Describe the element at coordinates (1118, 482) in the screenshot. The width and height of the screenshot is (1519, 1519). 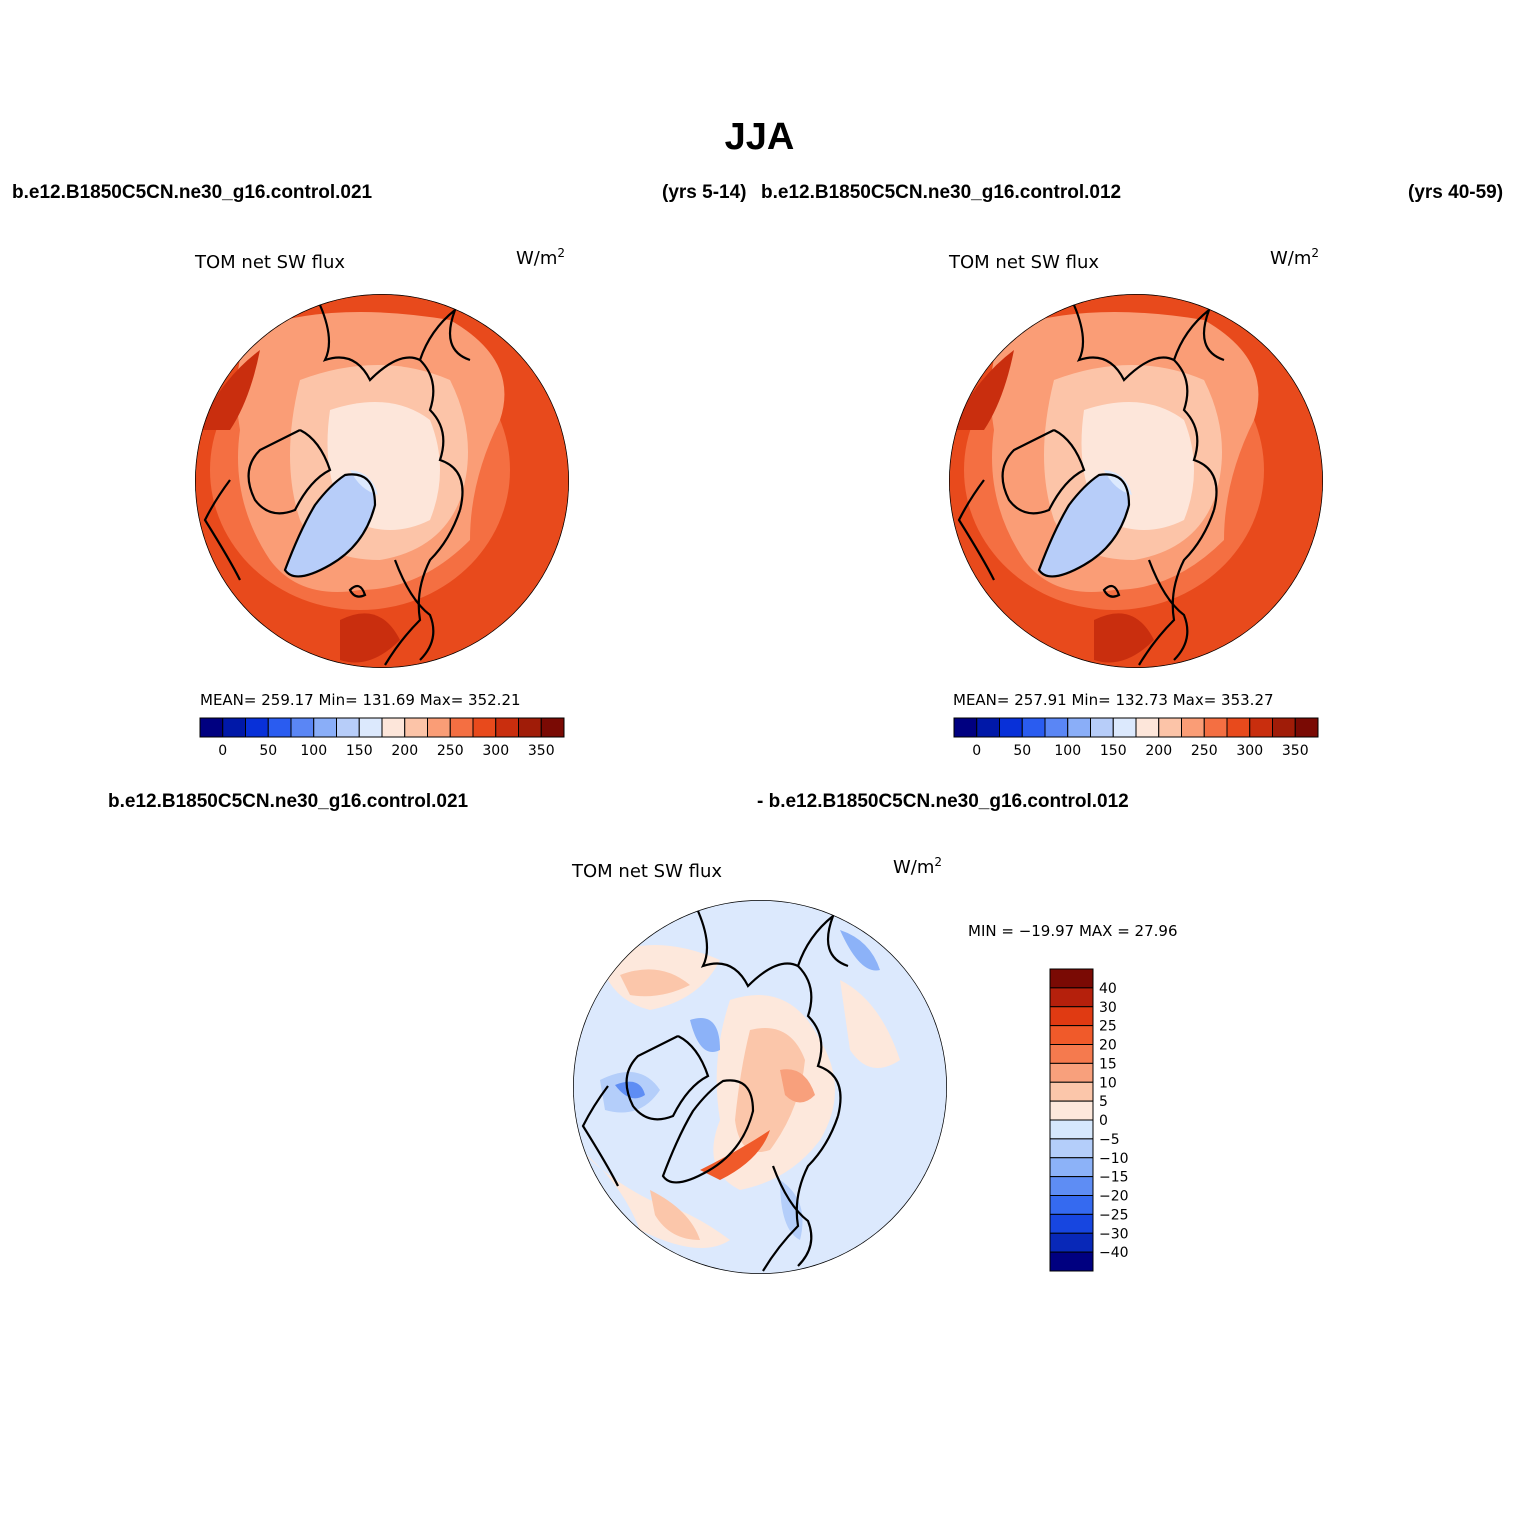
I see `right-map-greenland-edge` at that location.